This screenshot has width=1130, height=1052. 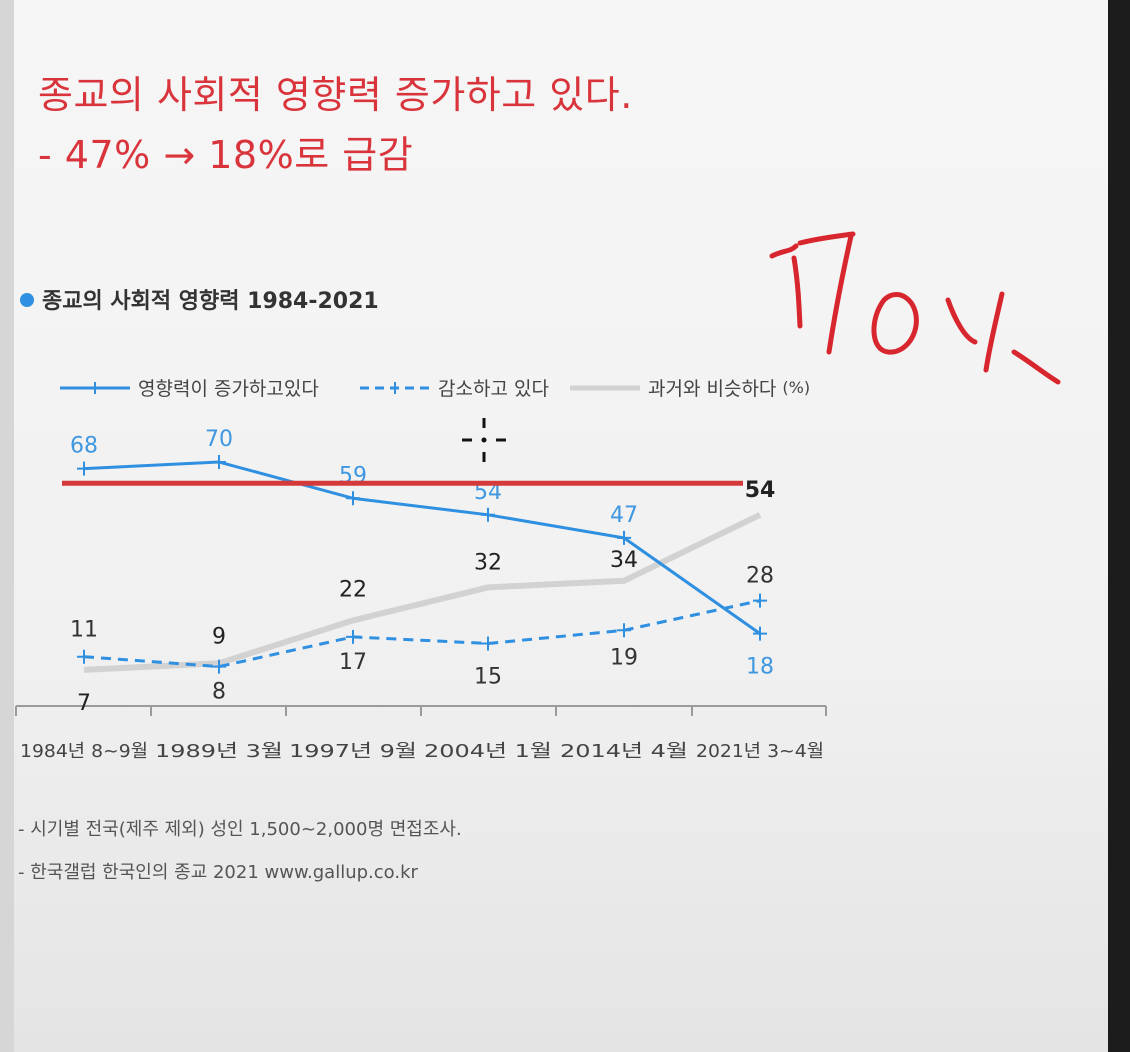 I want to click on legend-item-decrease: 감소하고 있다, so click(x=454, y=387).